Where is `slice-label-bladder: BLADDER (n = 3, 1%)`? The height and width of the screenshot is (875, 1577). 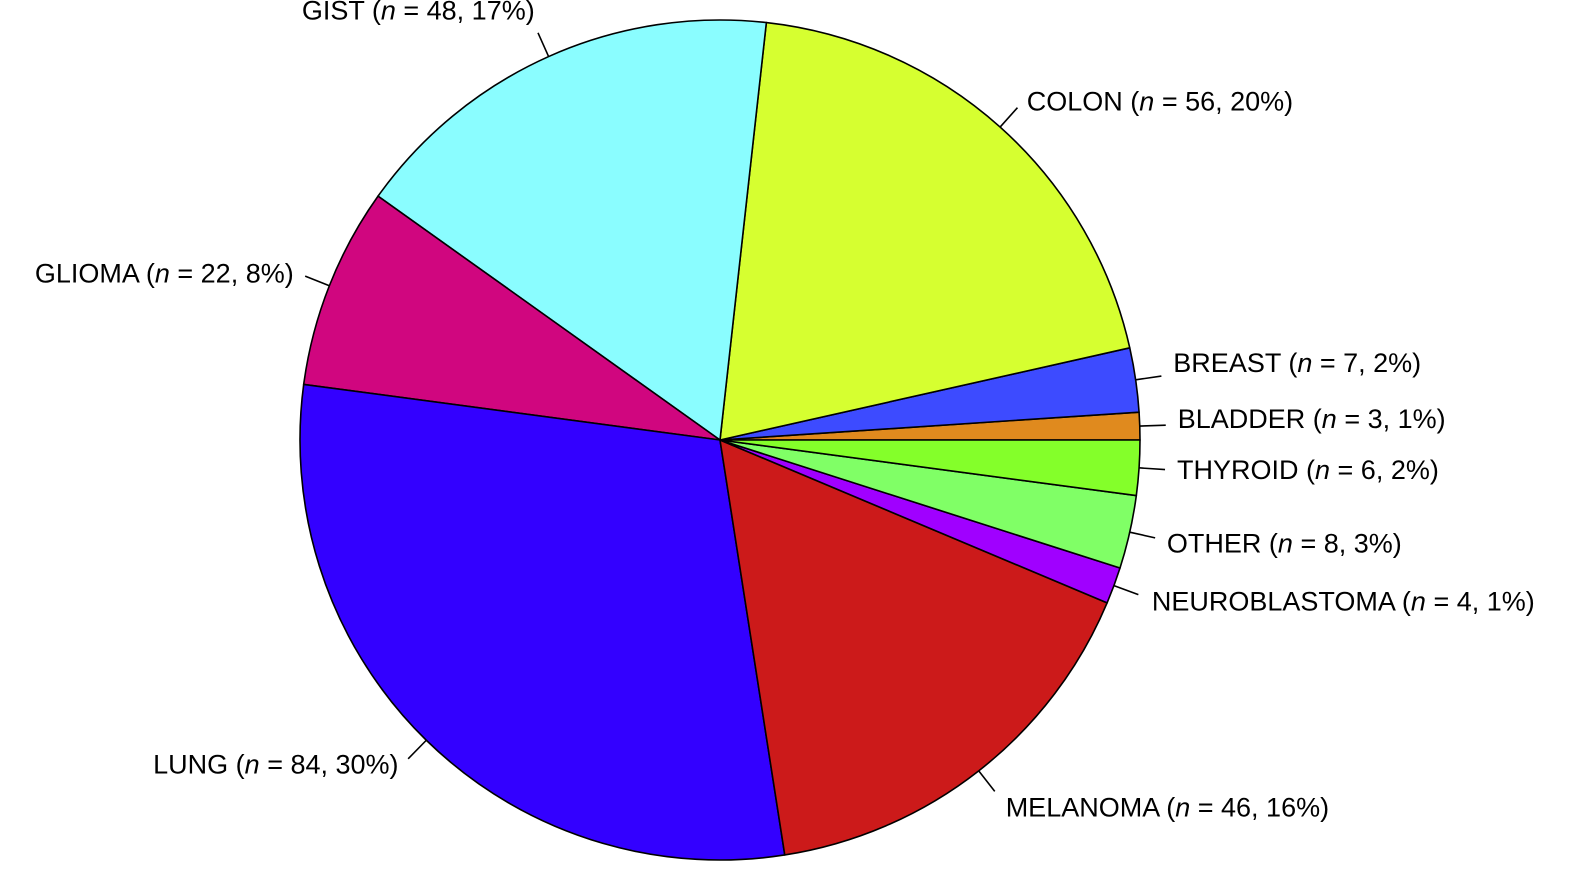
slice-label-bladder: BLADDER (n = 3, 1%) is located at coordinates (1312, 419).